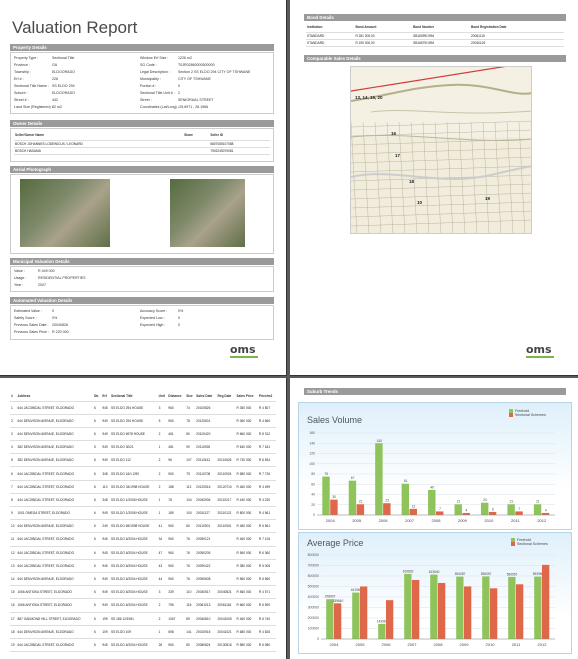  Describe the element at coordinates (226, 397) in the screenshot. I see `column-header: Reg Date` at that location.